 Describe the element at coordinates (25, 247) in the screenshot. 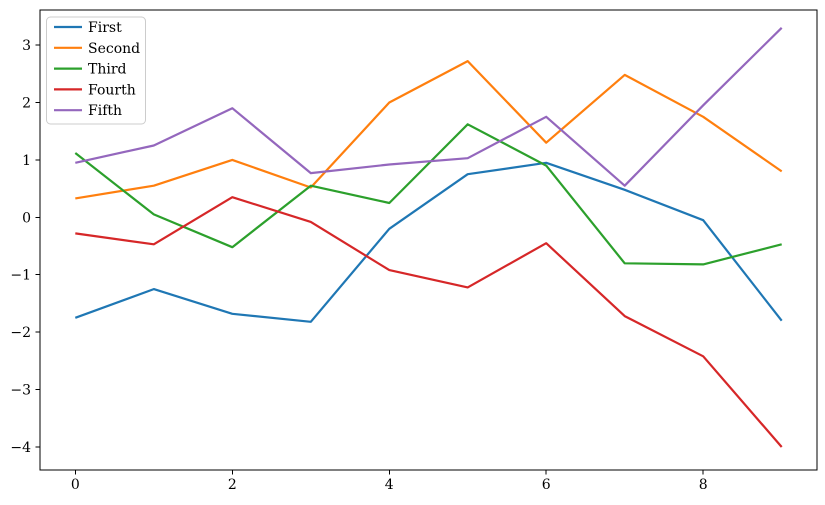

I see `y-axis-ticks: 3 2 1 0 −1 −2 −3 −4` at that location.